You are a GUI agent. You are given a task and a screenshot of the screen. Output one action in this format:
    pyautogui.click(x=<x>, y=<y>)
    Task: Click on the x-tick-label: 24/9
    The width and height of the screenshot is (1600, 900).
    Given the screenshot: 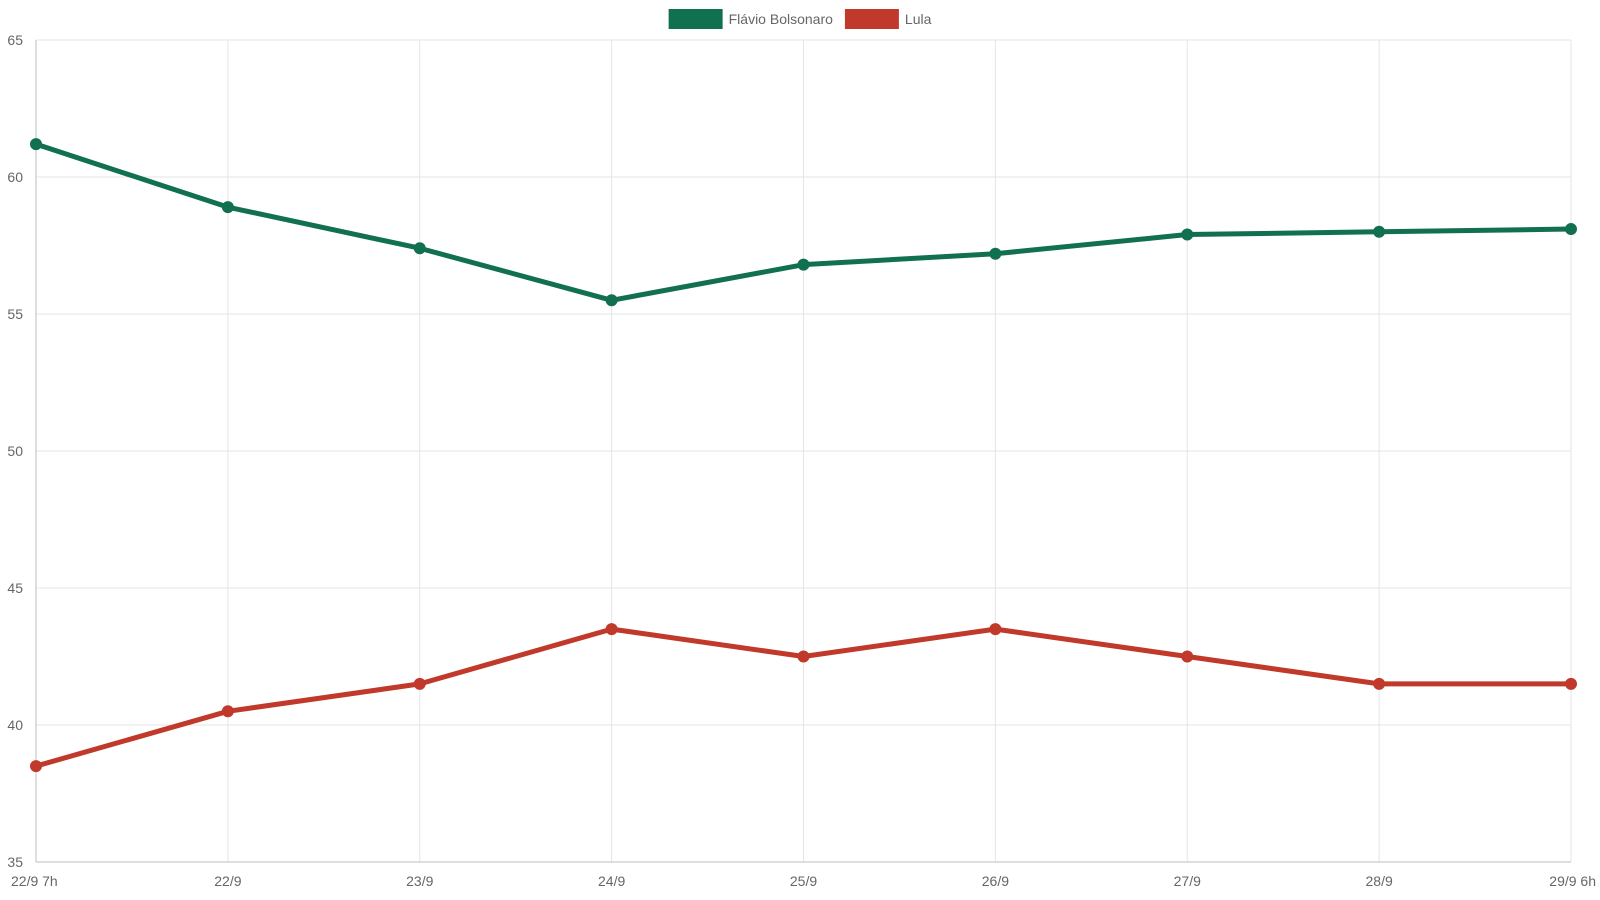 What is the action you would take?
    pyautogui.click(x=611, y=881)
    